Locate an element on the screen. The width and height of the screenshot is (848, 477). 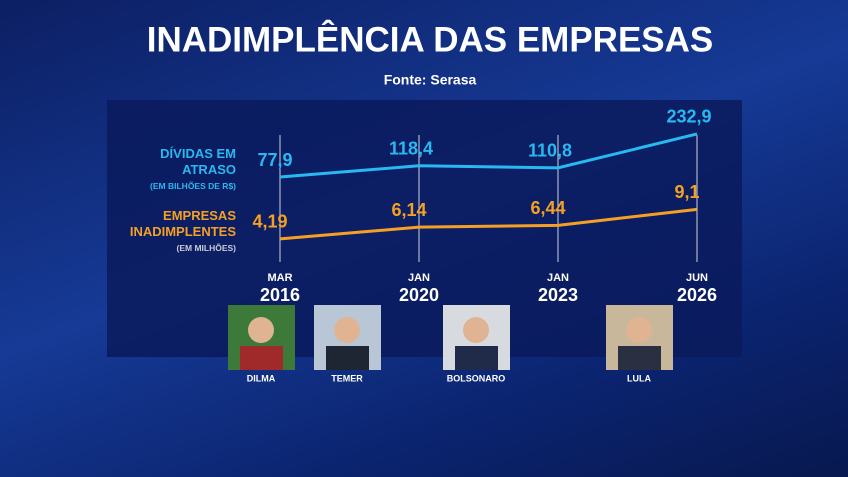
value-label: 6,14 is located at coordinates (408, 210).